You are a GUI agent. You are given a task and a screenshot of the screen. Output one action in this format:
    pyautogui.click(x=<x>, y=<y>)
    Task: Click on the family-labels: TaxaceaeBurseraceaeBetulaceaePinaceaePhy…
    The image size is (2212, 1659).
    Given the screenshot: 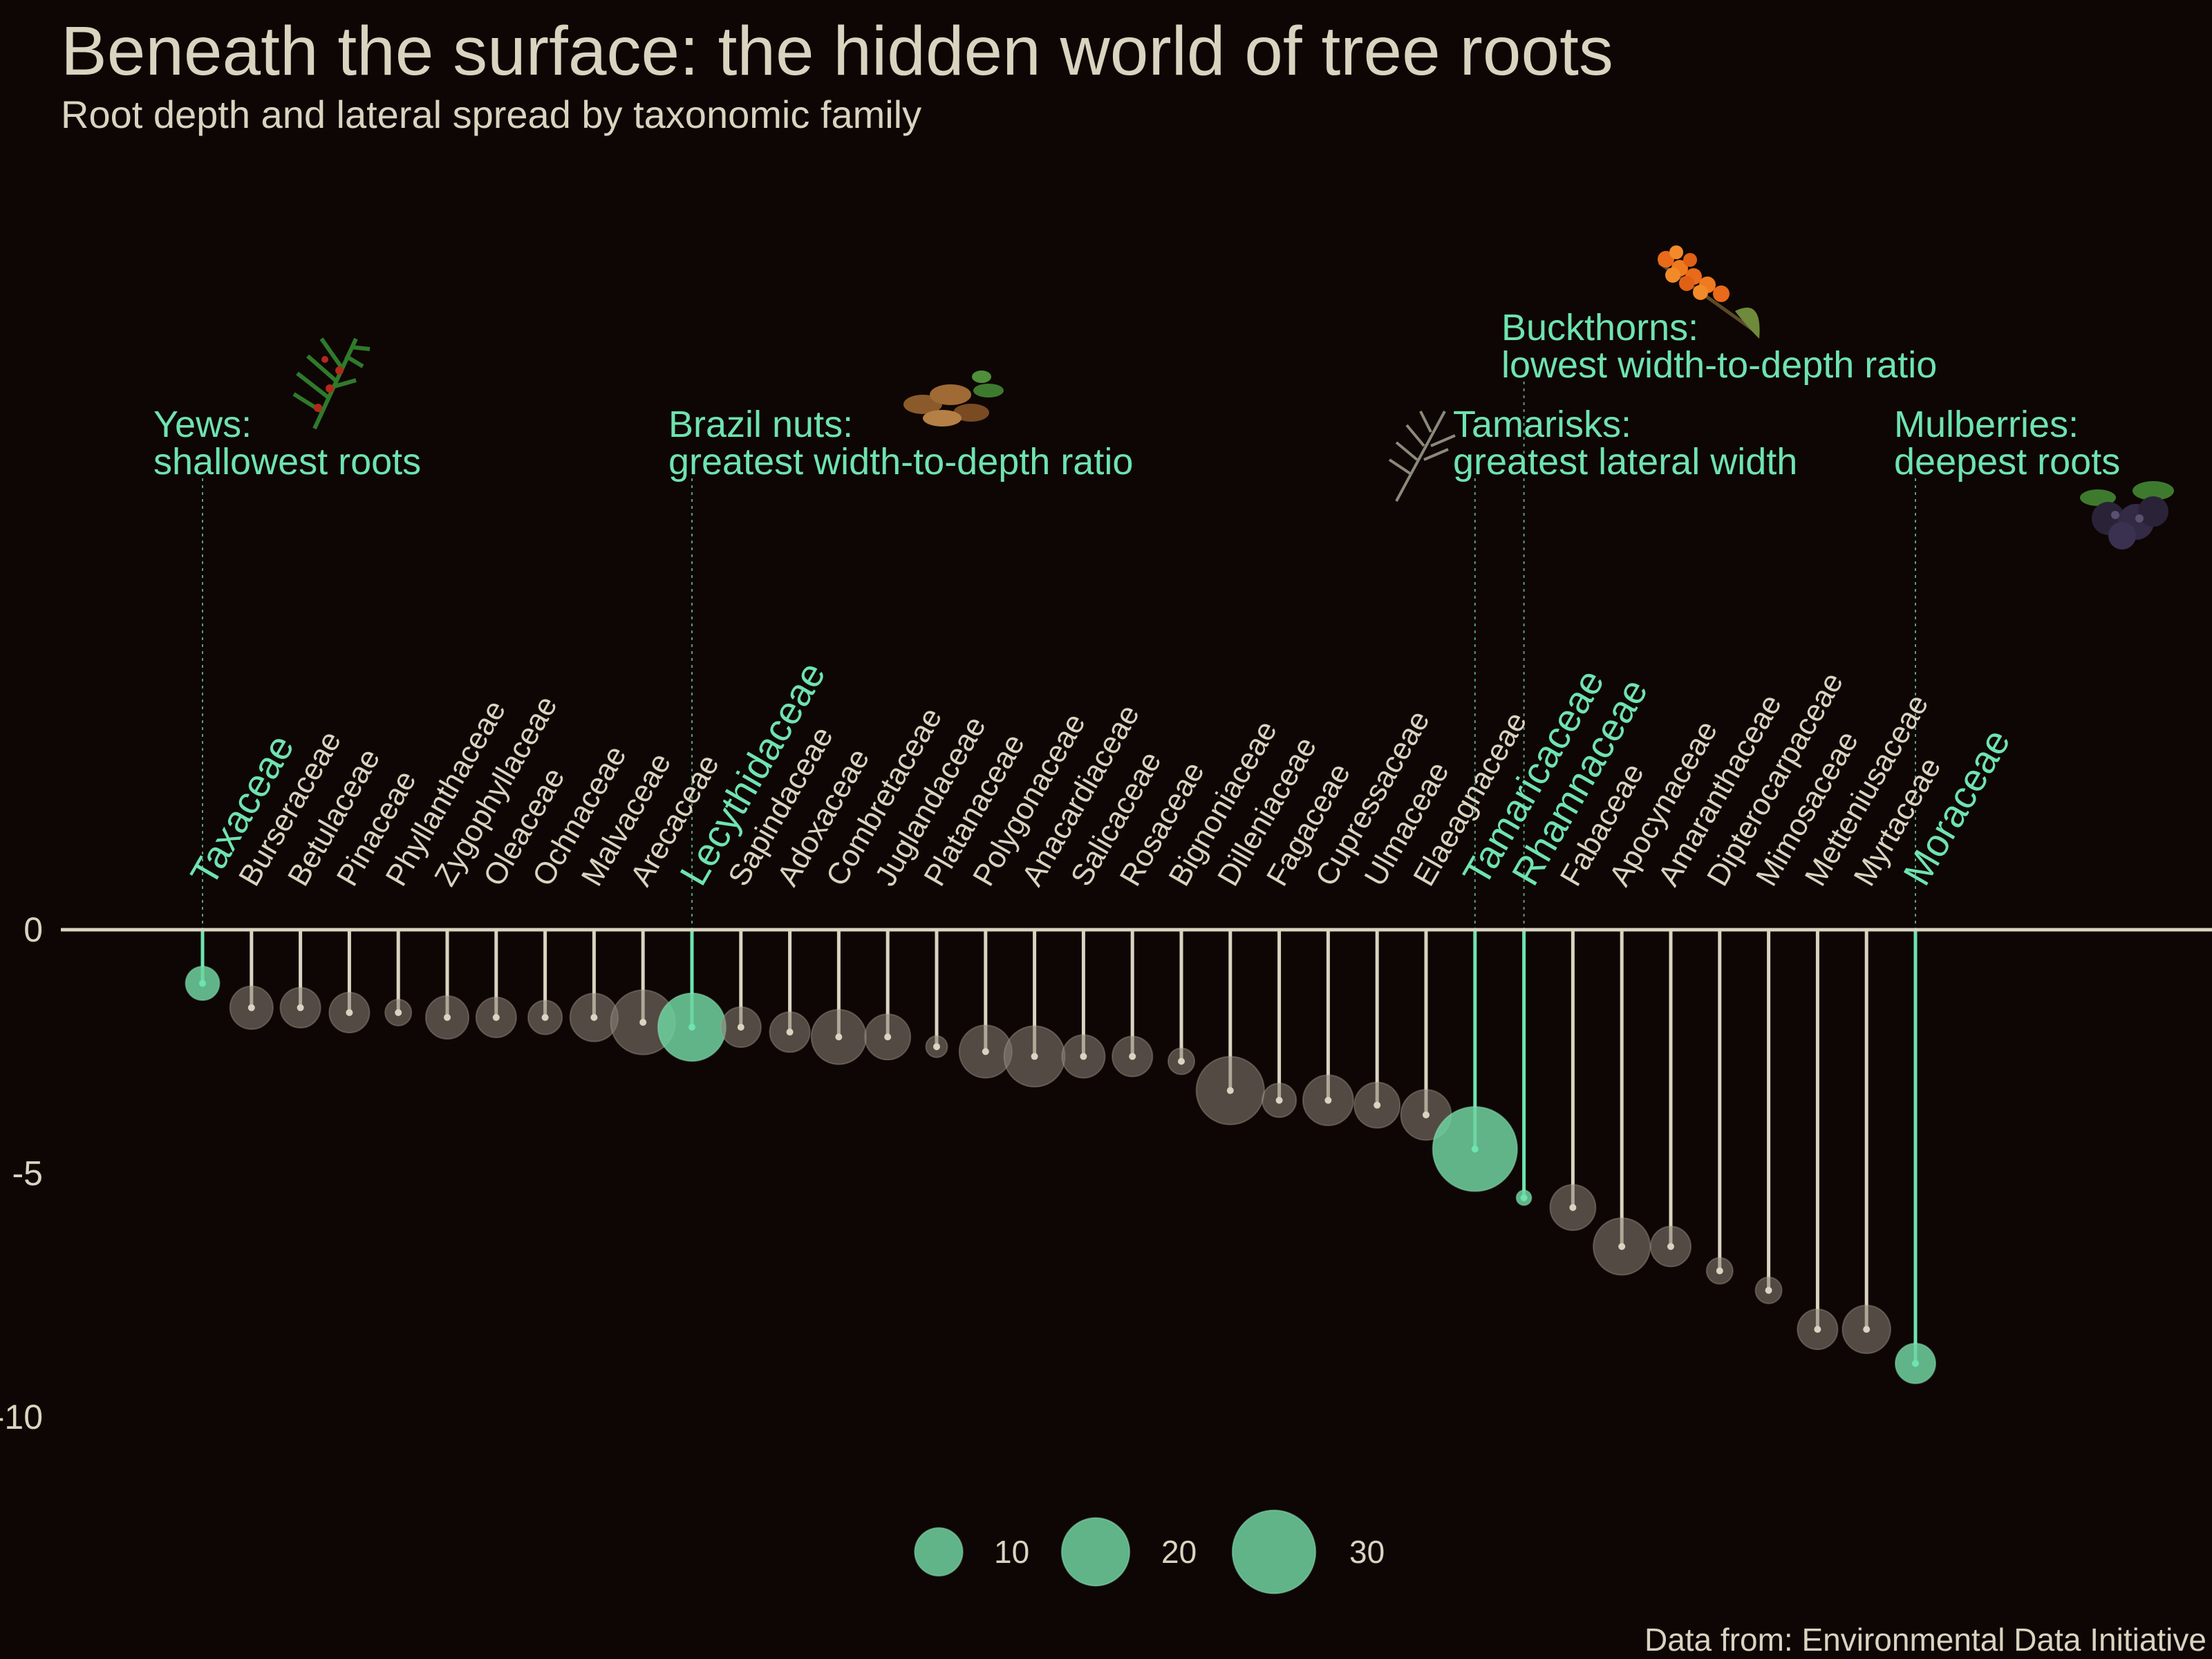 What is the action you would take?
    pyautogui.click(x=1100, y=773)
    